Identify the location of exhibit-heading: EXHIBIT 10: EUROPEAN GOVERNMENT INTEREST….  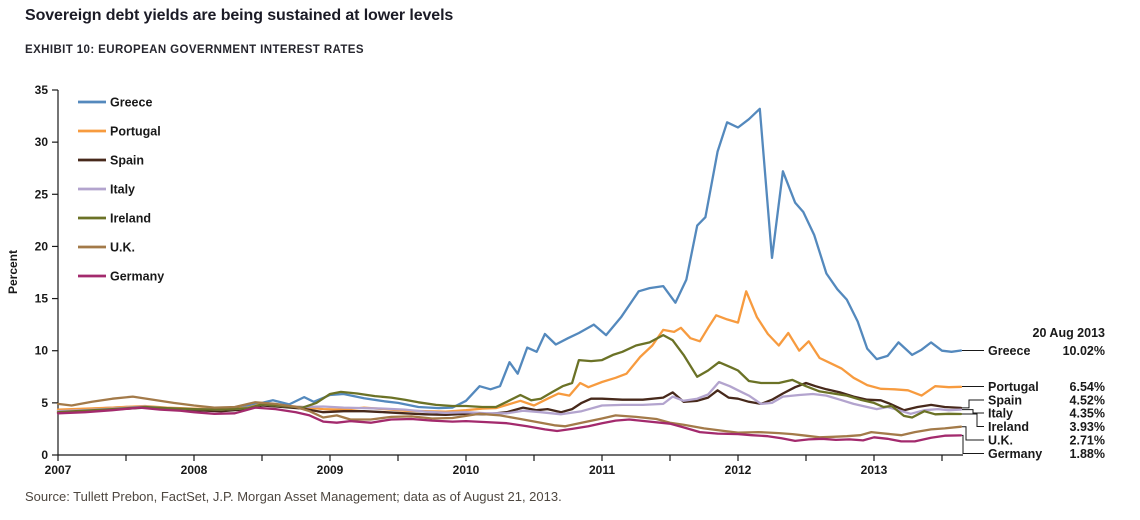
(194, 50).